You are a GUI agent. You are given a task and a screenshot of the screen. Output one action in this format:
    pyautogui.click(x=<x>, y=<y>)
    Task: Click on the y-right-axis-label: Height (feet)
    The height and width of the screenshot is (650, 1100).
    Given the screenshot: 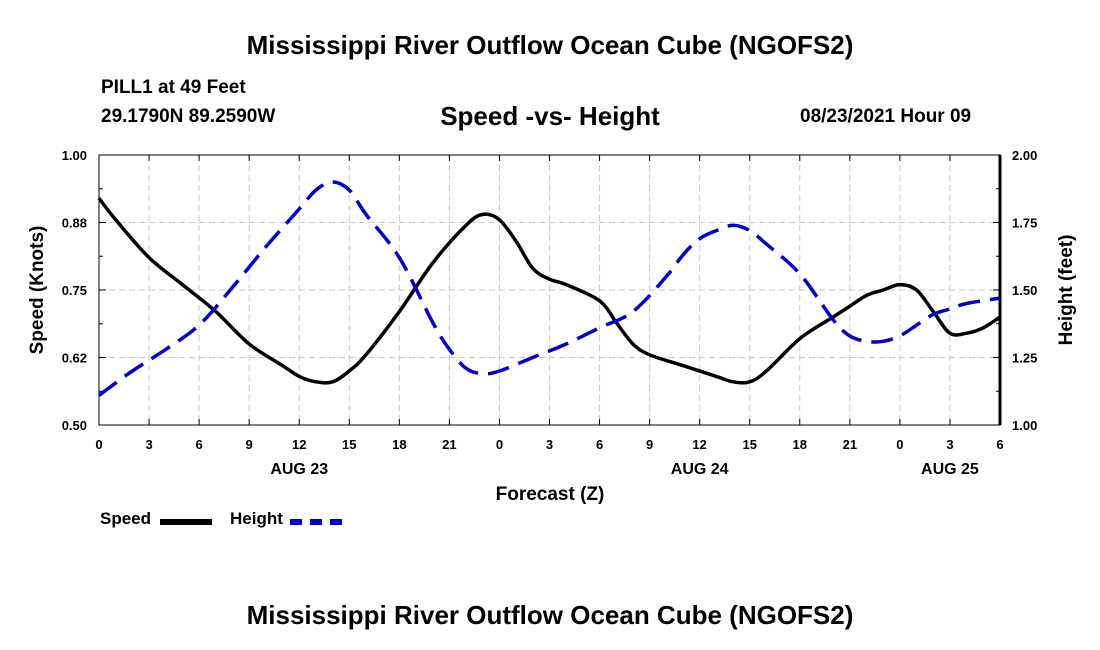 What is the action you would take?
    pyautogui.click(x=1066, y=290)
    